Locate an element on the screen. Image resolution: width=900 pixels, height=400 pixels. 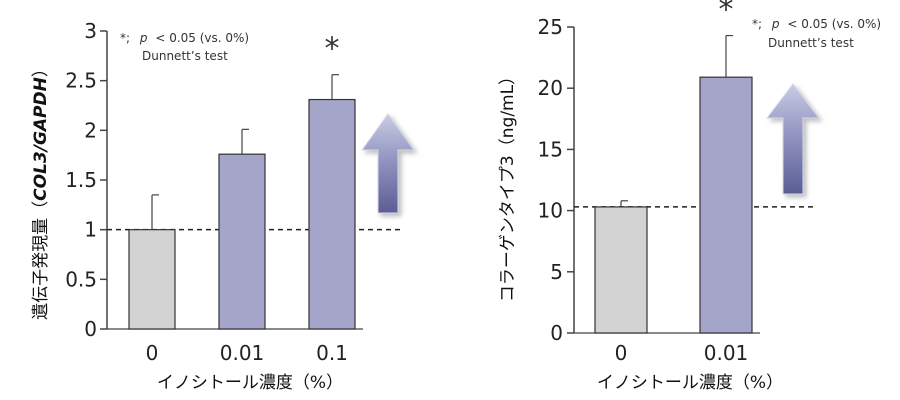
y-tick-label: 5 is located at coordinates (556, 272).